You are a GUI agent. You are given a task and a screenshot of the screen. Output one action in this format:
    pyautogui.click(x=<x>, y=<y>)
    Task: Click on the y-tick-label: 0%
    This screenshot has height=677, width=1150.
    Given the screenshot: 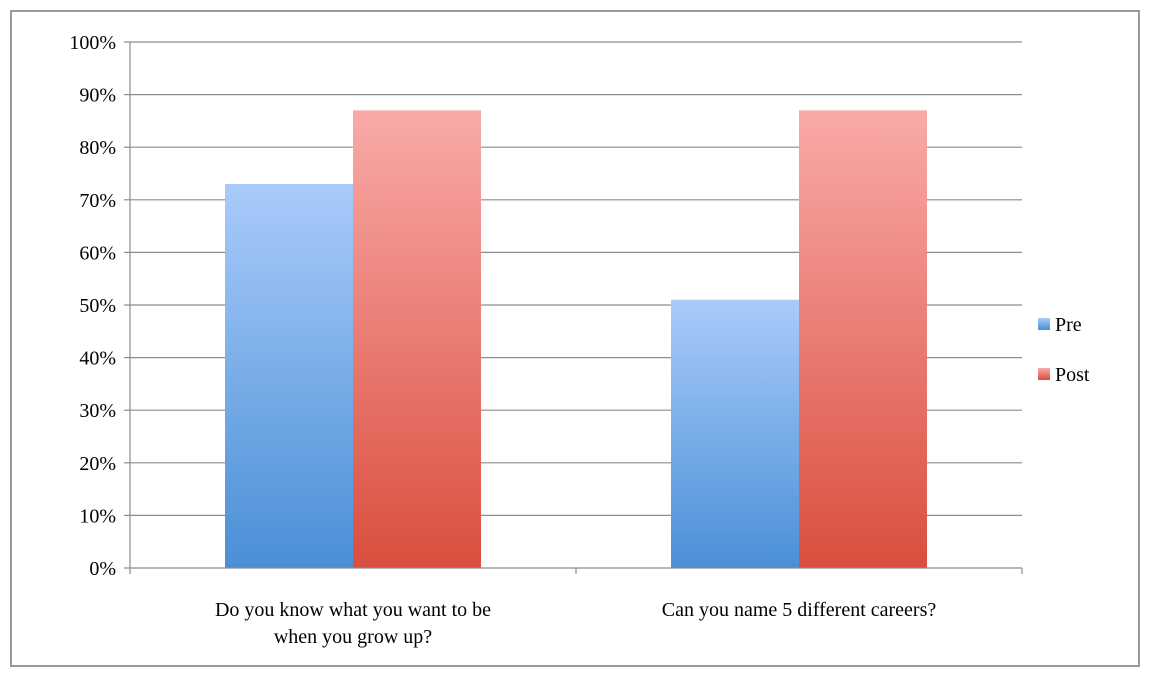 What is the action you would take?
    pyautogui.click(x=102, y=569)
    